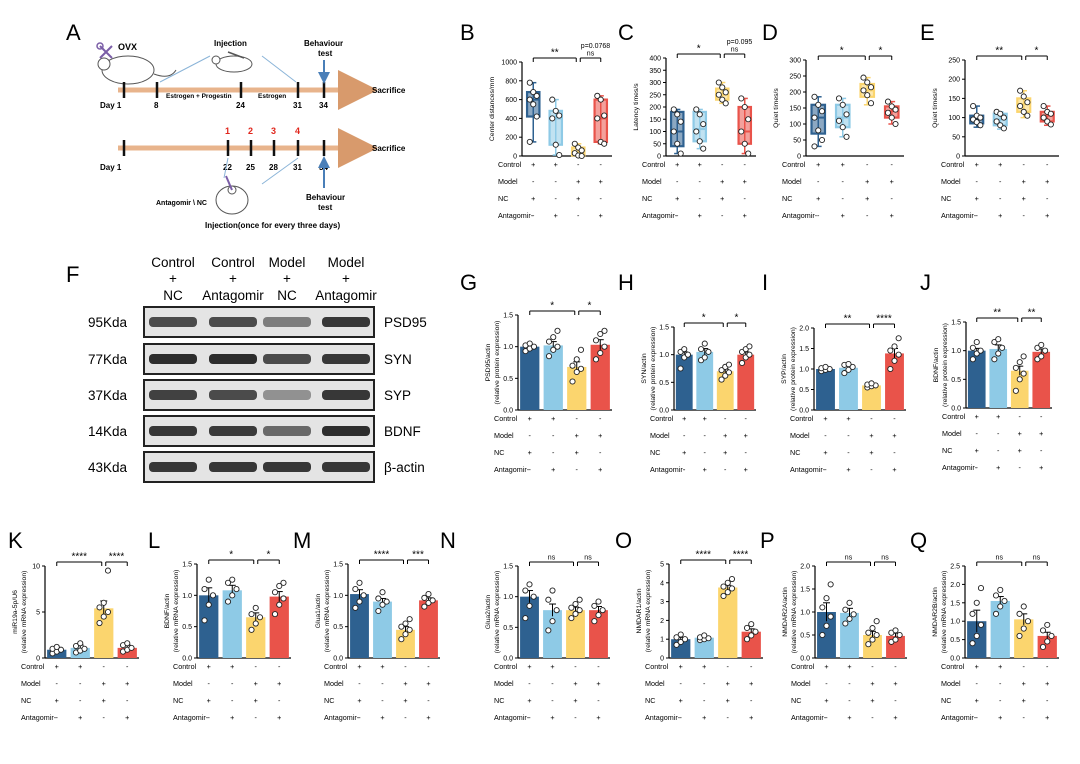 Image resolution: width=1080 pixels, height=764 pixels. Describe the element at coordinates (497, 612) in the screenshot. I see `y-axis-label-secondary: (relative mRNA expression)` at that location.